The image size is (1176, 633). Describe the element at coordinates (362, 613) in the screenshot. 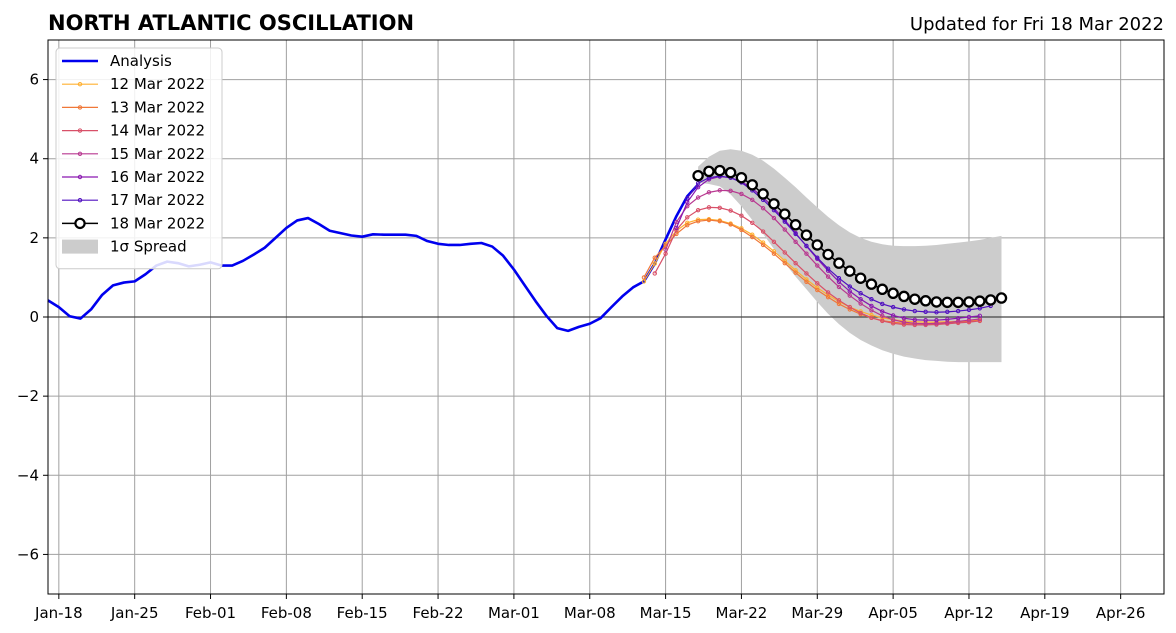

I see `x-tick-label: Feb-15` at that location.